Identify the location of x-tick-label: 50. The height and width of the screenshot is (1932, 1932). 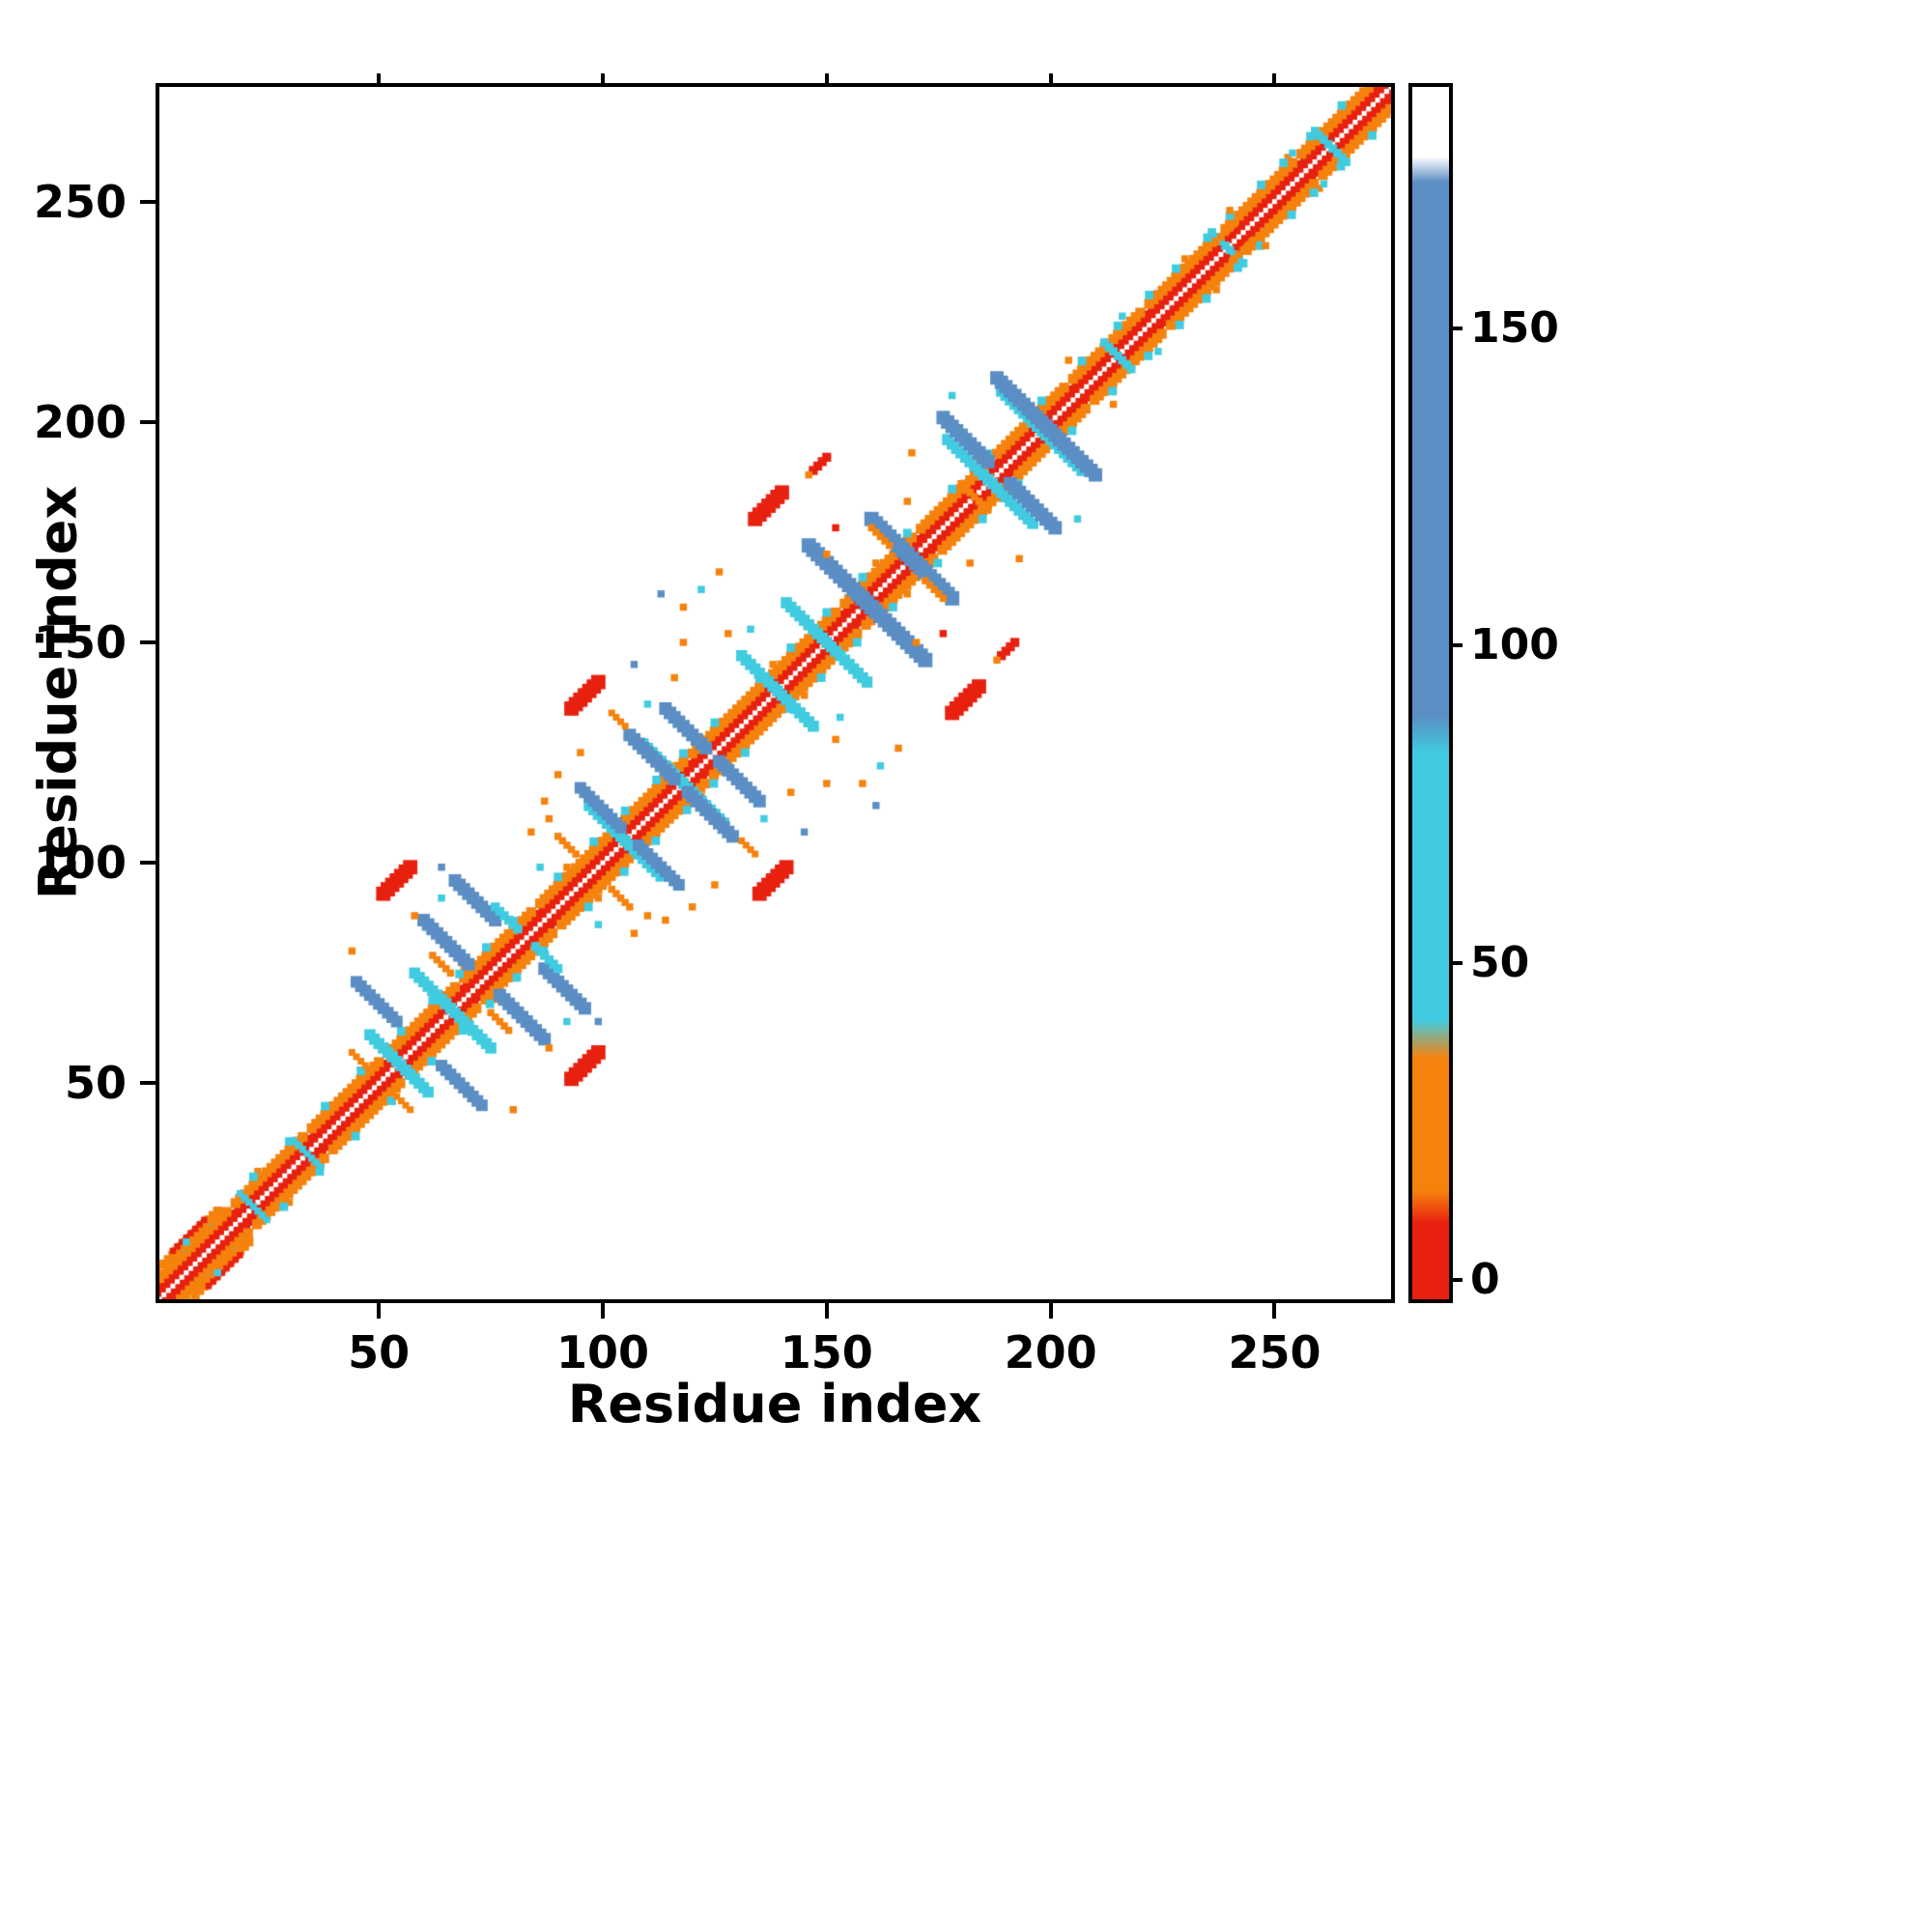
(379, 1352).